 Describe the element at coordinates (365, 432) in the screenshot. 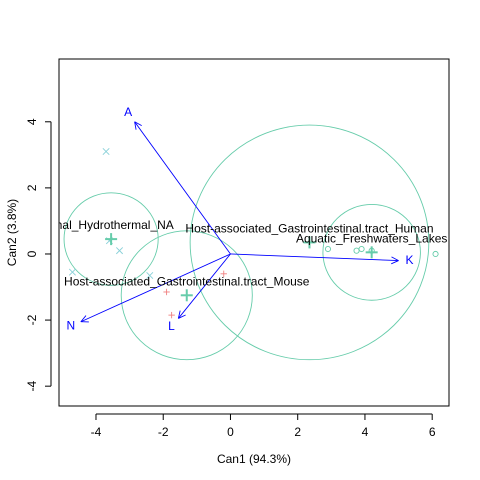

I see `x-tick-label: 4` at that location.